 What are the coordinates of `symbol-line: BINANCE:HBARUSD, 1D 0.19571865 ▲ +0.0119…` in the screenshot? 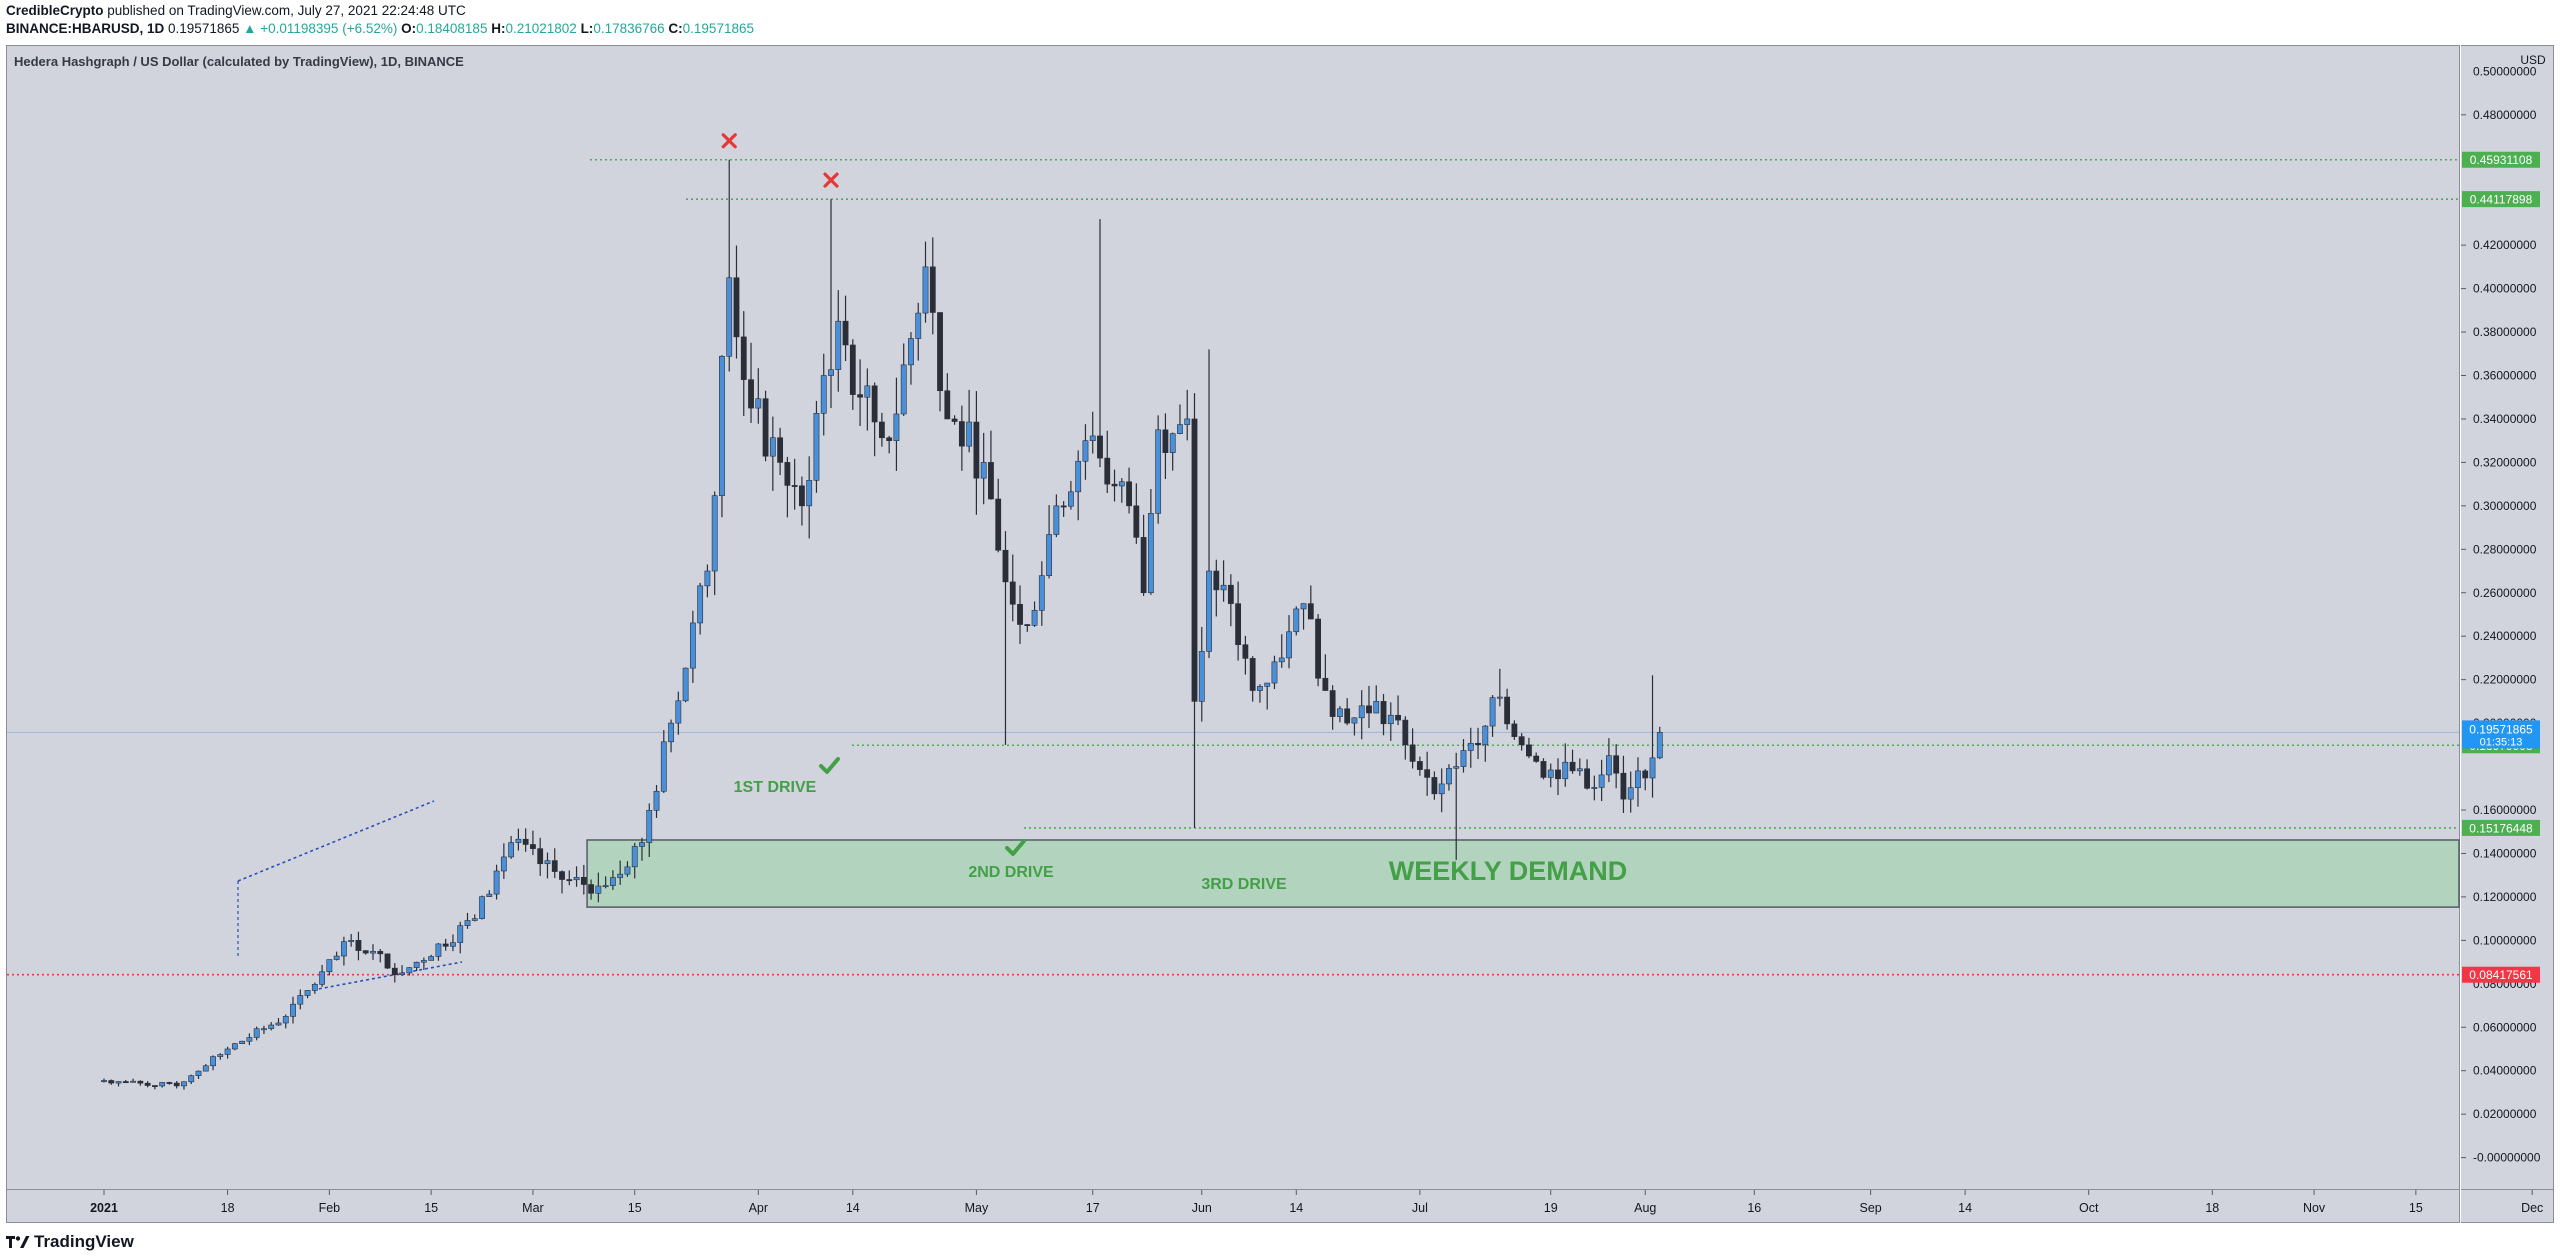 It's located at (906, 29).